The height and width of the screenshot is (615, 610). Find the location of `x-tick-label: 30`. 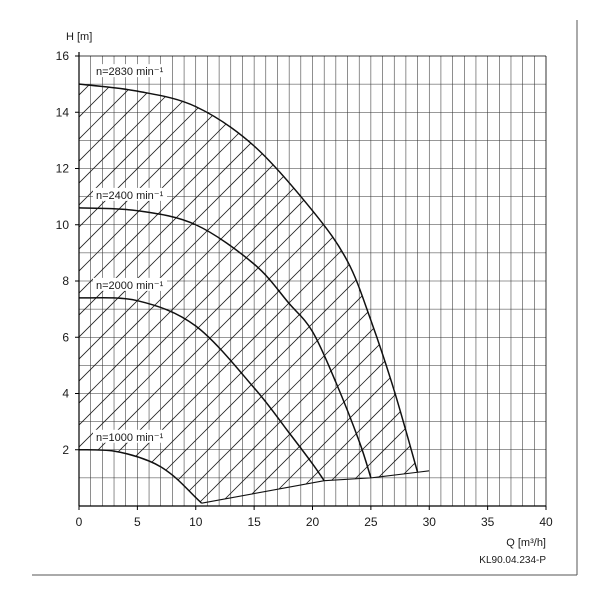

x-tick-label: 30 is located at coordinates (430, 522).